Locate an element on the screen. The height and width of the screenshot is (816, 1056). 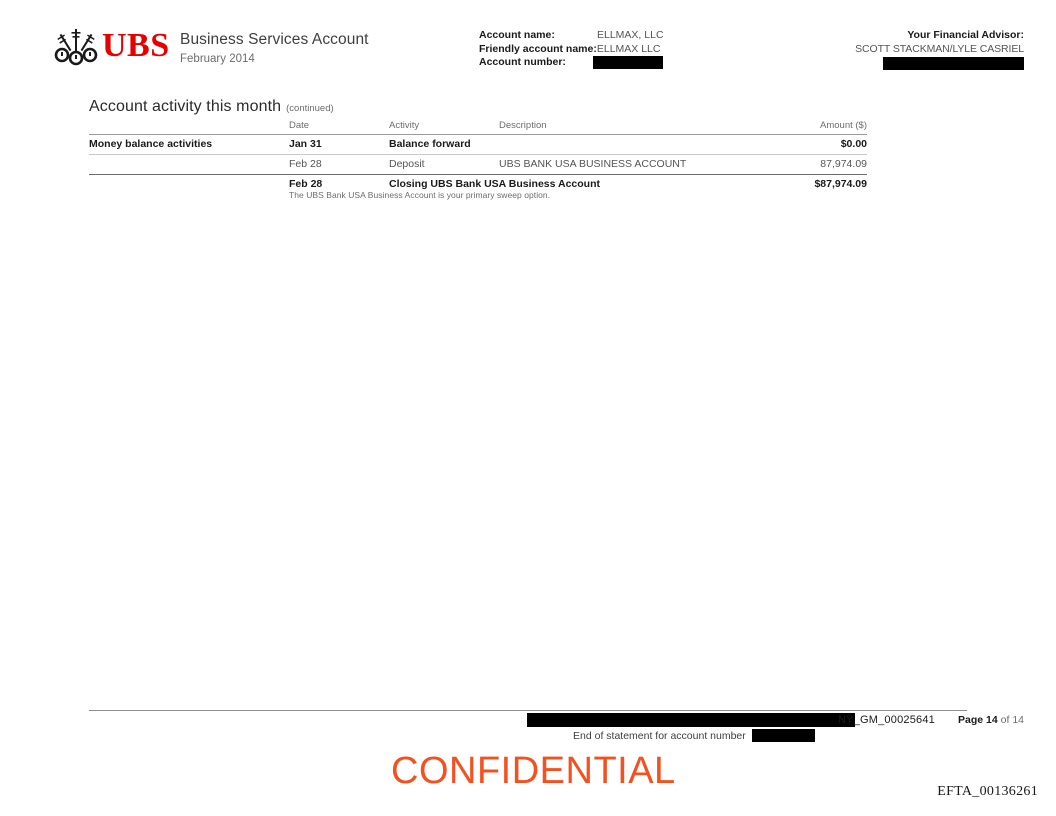
page-total: 14 is located at coordinates (1018, 720).